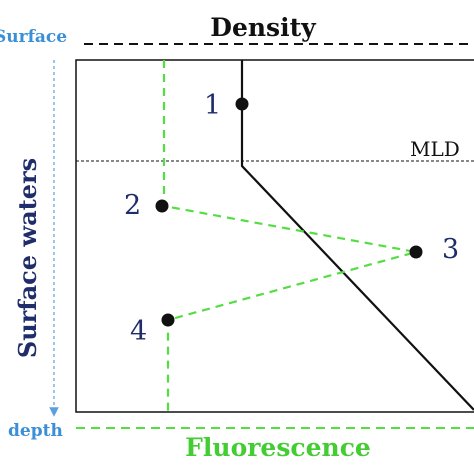 The image size is (474, 474). What do you see at coordinates (278, 447) in the screenshot?
I see `fluorescence-title: Fluorescence` at bounding box center [278, 447].